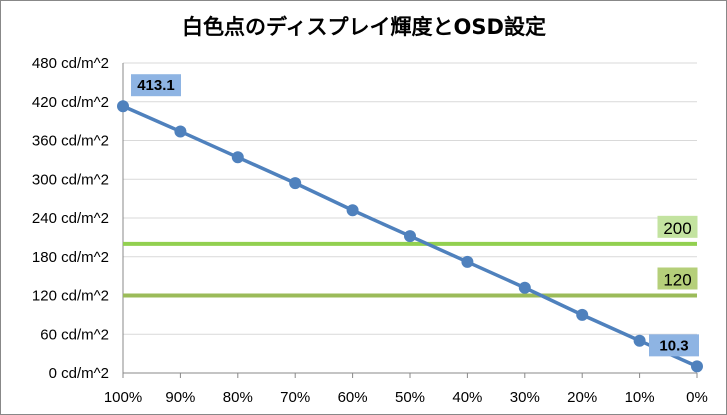 The image size is (727, 415). Describe the element at coordinates (70, 141) in the screenshot. I see `y-tick-label: 360 cd/m^2` at that location.